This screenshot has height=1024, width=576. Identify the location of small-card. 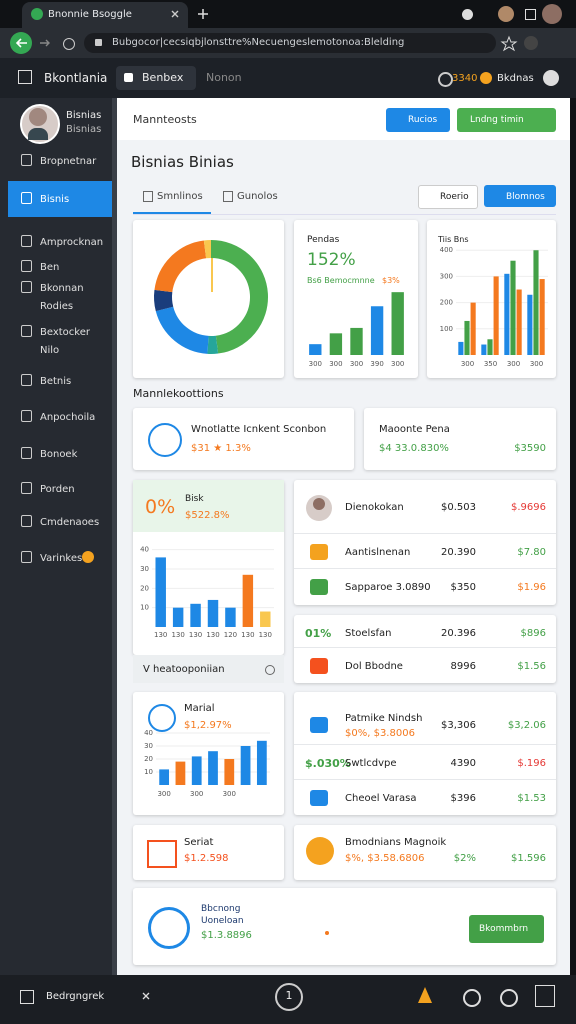
(425, 852).